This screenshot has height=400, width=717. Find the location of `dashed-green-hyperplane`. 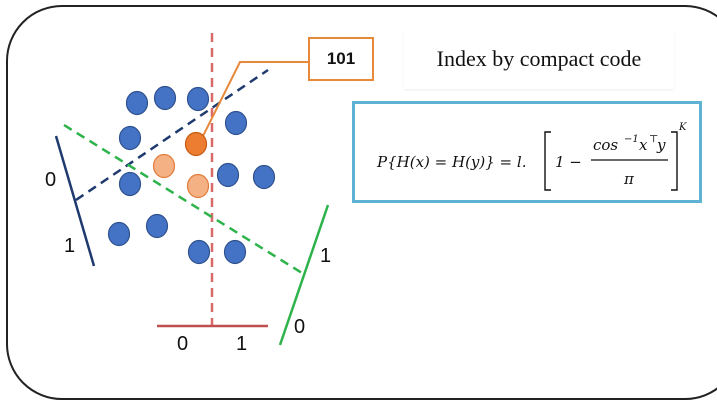

dashed-green-hyperplane is located at coordinates (183, 199).